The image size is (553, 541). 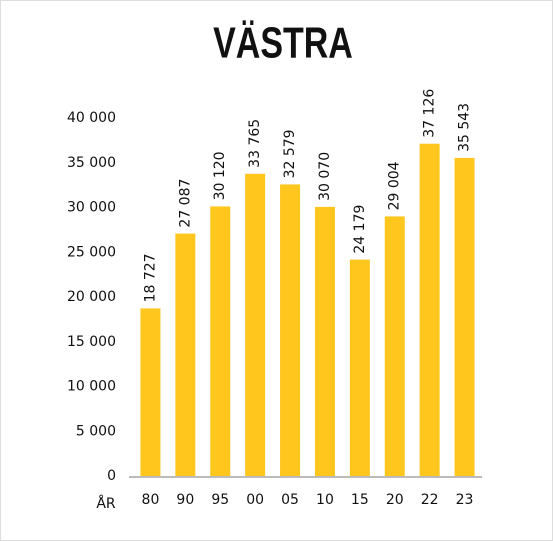 What do you see at coordinates (91, 118) in the screenshot?
I see `y-tick-label: 40 000` at bounding box center [91, 118].